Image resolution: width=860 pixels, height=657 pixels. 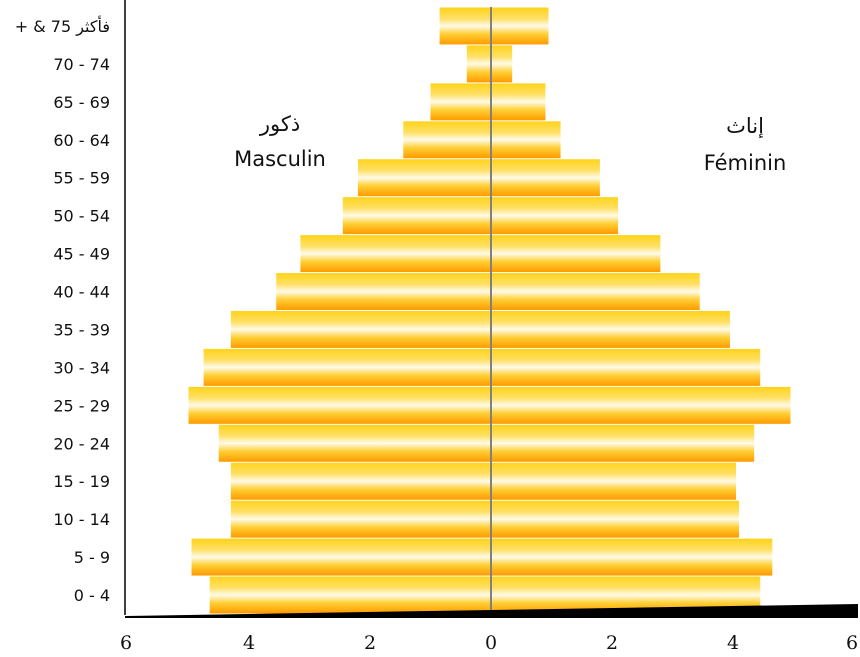 What do you see at coordinates (81, 216) in the screenshot?
I see `y-tick-label: 50 - 54` at bounding box center [81, 216].